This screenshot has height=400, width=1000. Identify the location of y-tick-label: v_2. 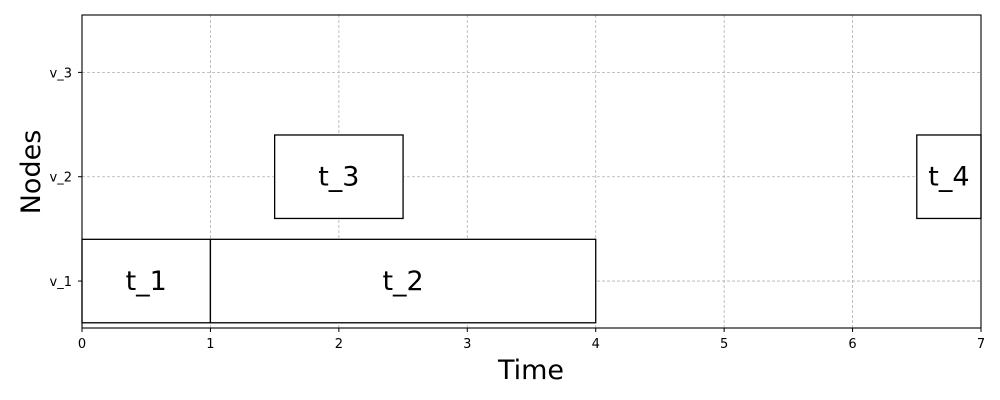
(61, 178).